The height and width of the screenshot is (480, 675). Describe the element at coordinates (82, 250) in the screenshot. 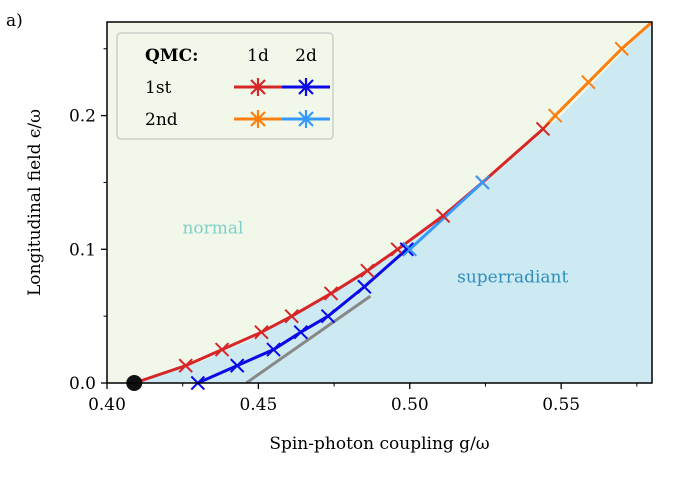

I see `y-tick-label: 0.1` at that location.